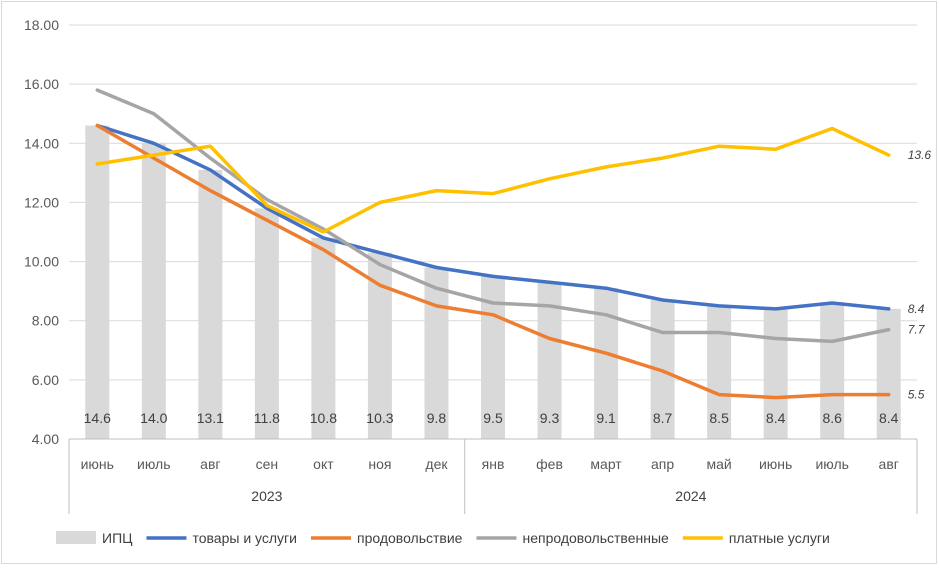 The width and height of the screenshot is (939, 570). Describe the element at coordinates (606, 464) in the screenshot. I see `x-tick-label: март` at that location.